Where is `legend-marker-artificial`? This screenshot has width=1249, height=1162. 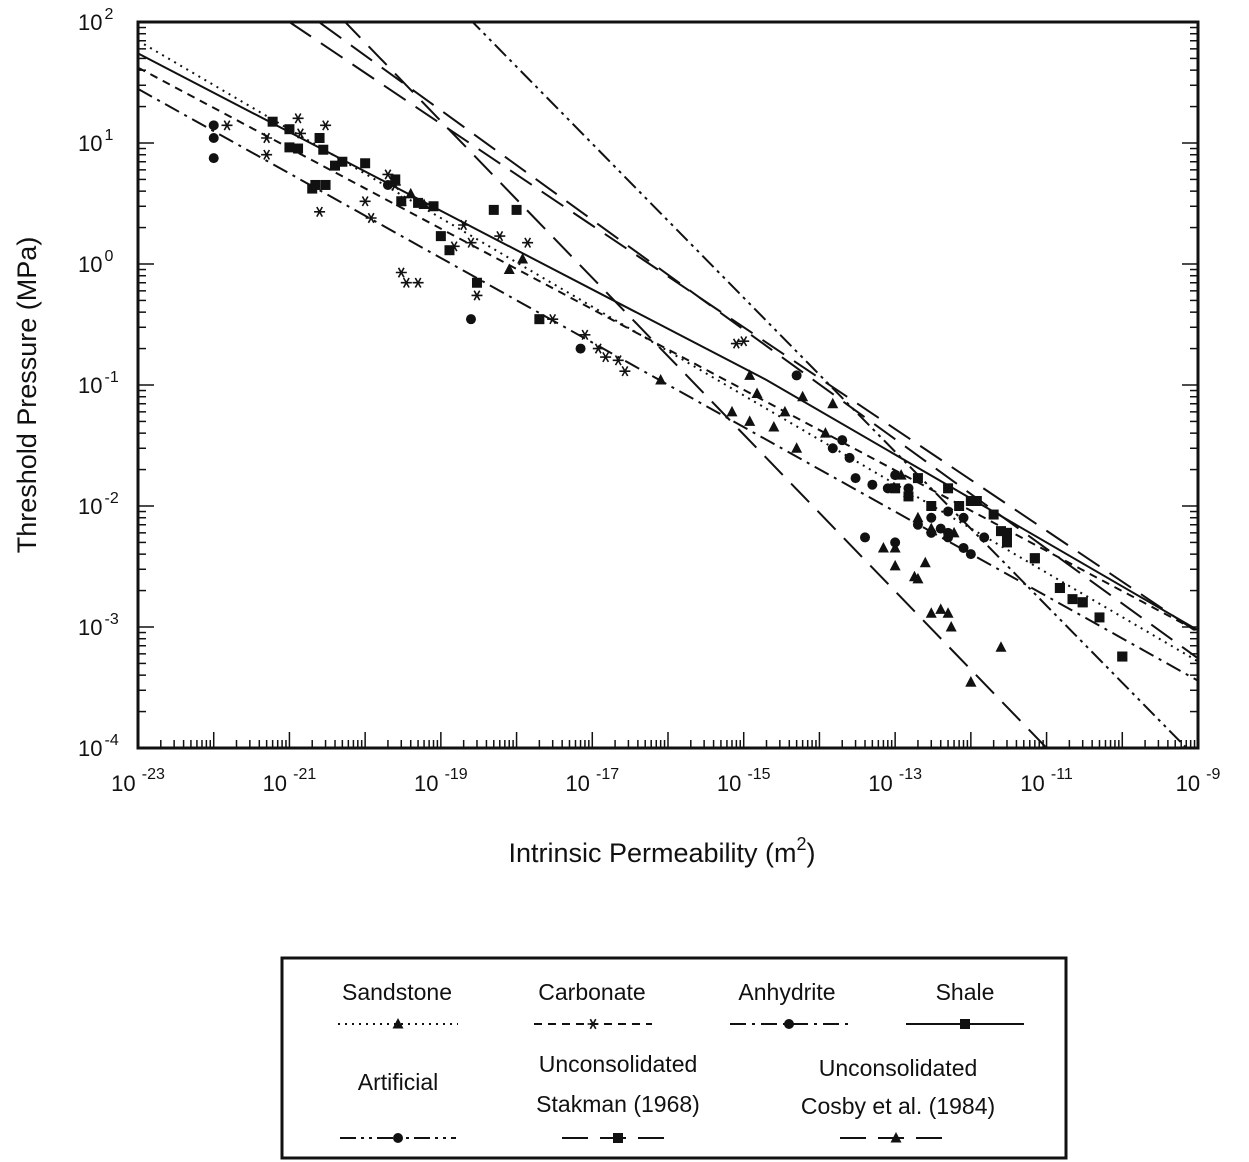 legend-marker-artificial is located at coordinates (398, 1138).